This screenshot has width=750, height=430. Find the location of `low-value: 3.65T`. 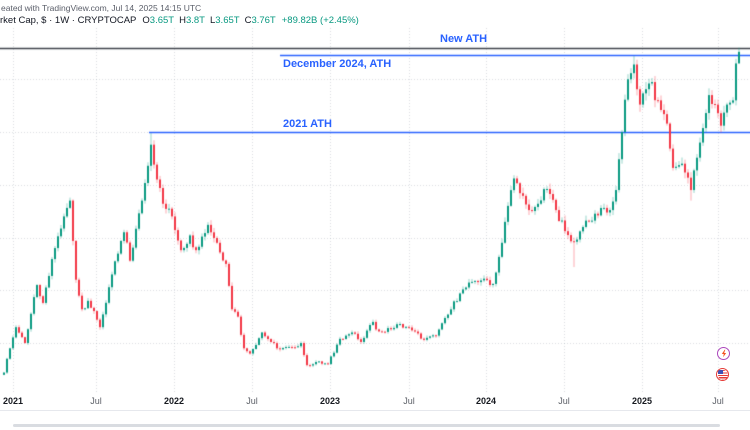

low-value: 3.65T is located at coordinates (227, 20).